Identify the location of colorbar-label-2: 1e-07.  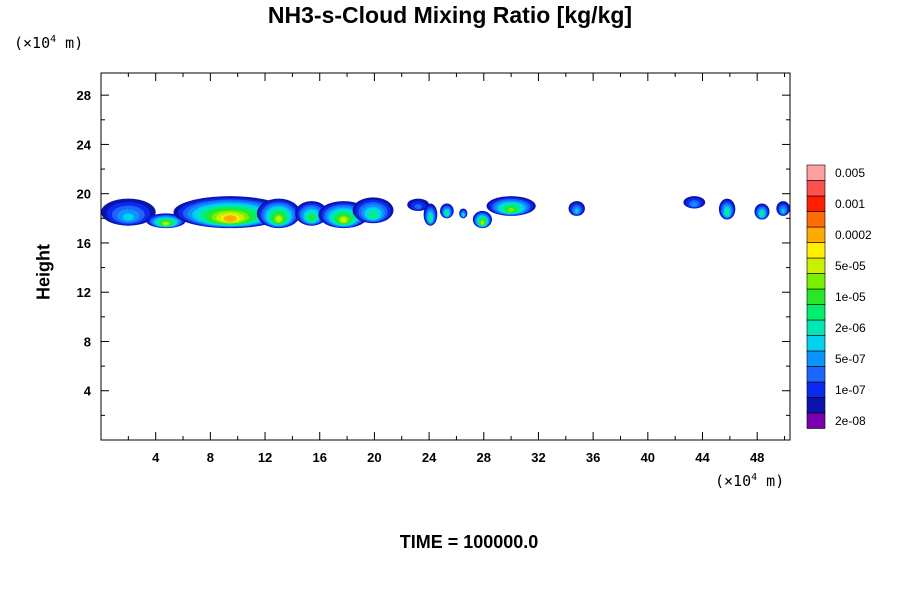
(850, 390).